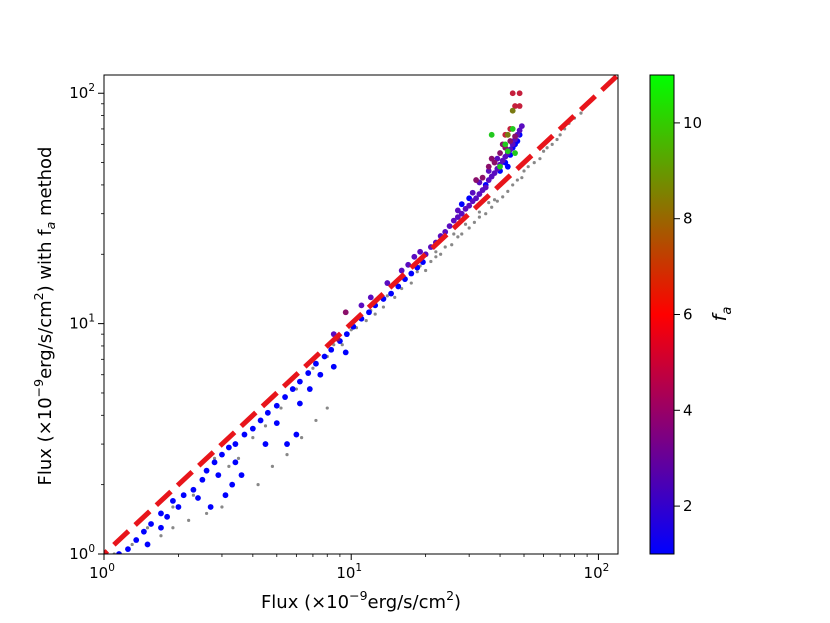 The width and height of the screenshot is (830, 623). Describe the element at coordinates (82, 323) in the screenshot. I see `y-tick-label: 10¹` at that location.